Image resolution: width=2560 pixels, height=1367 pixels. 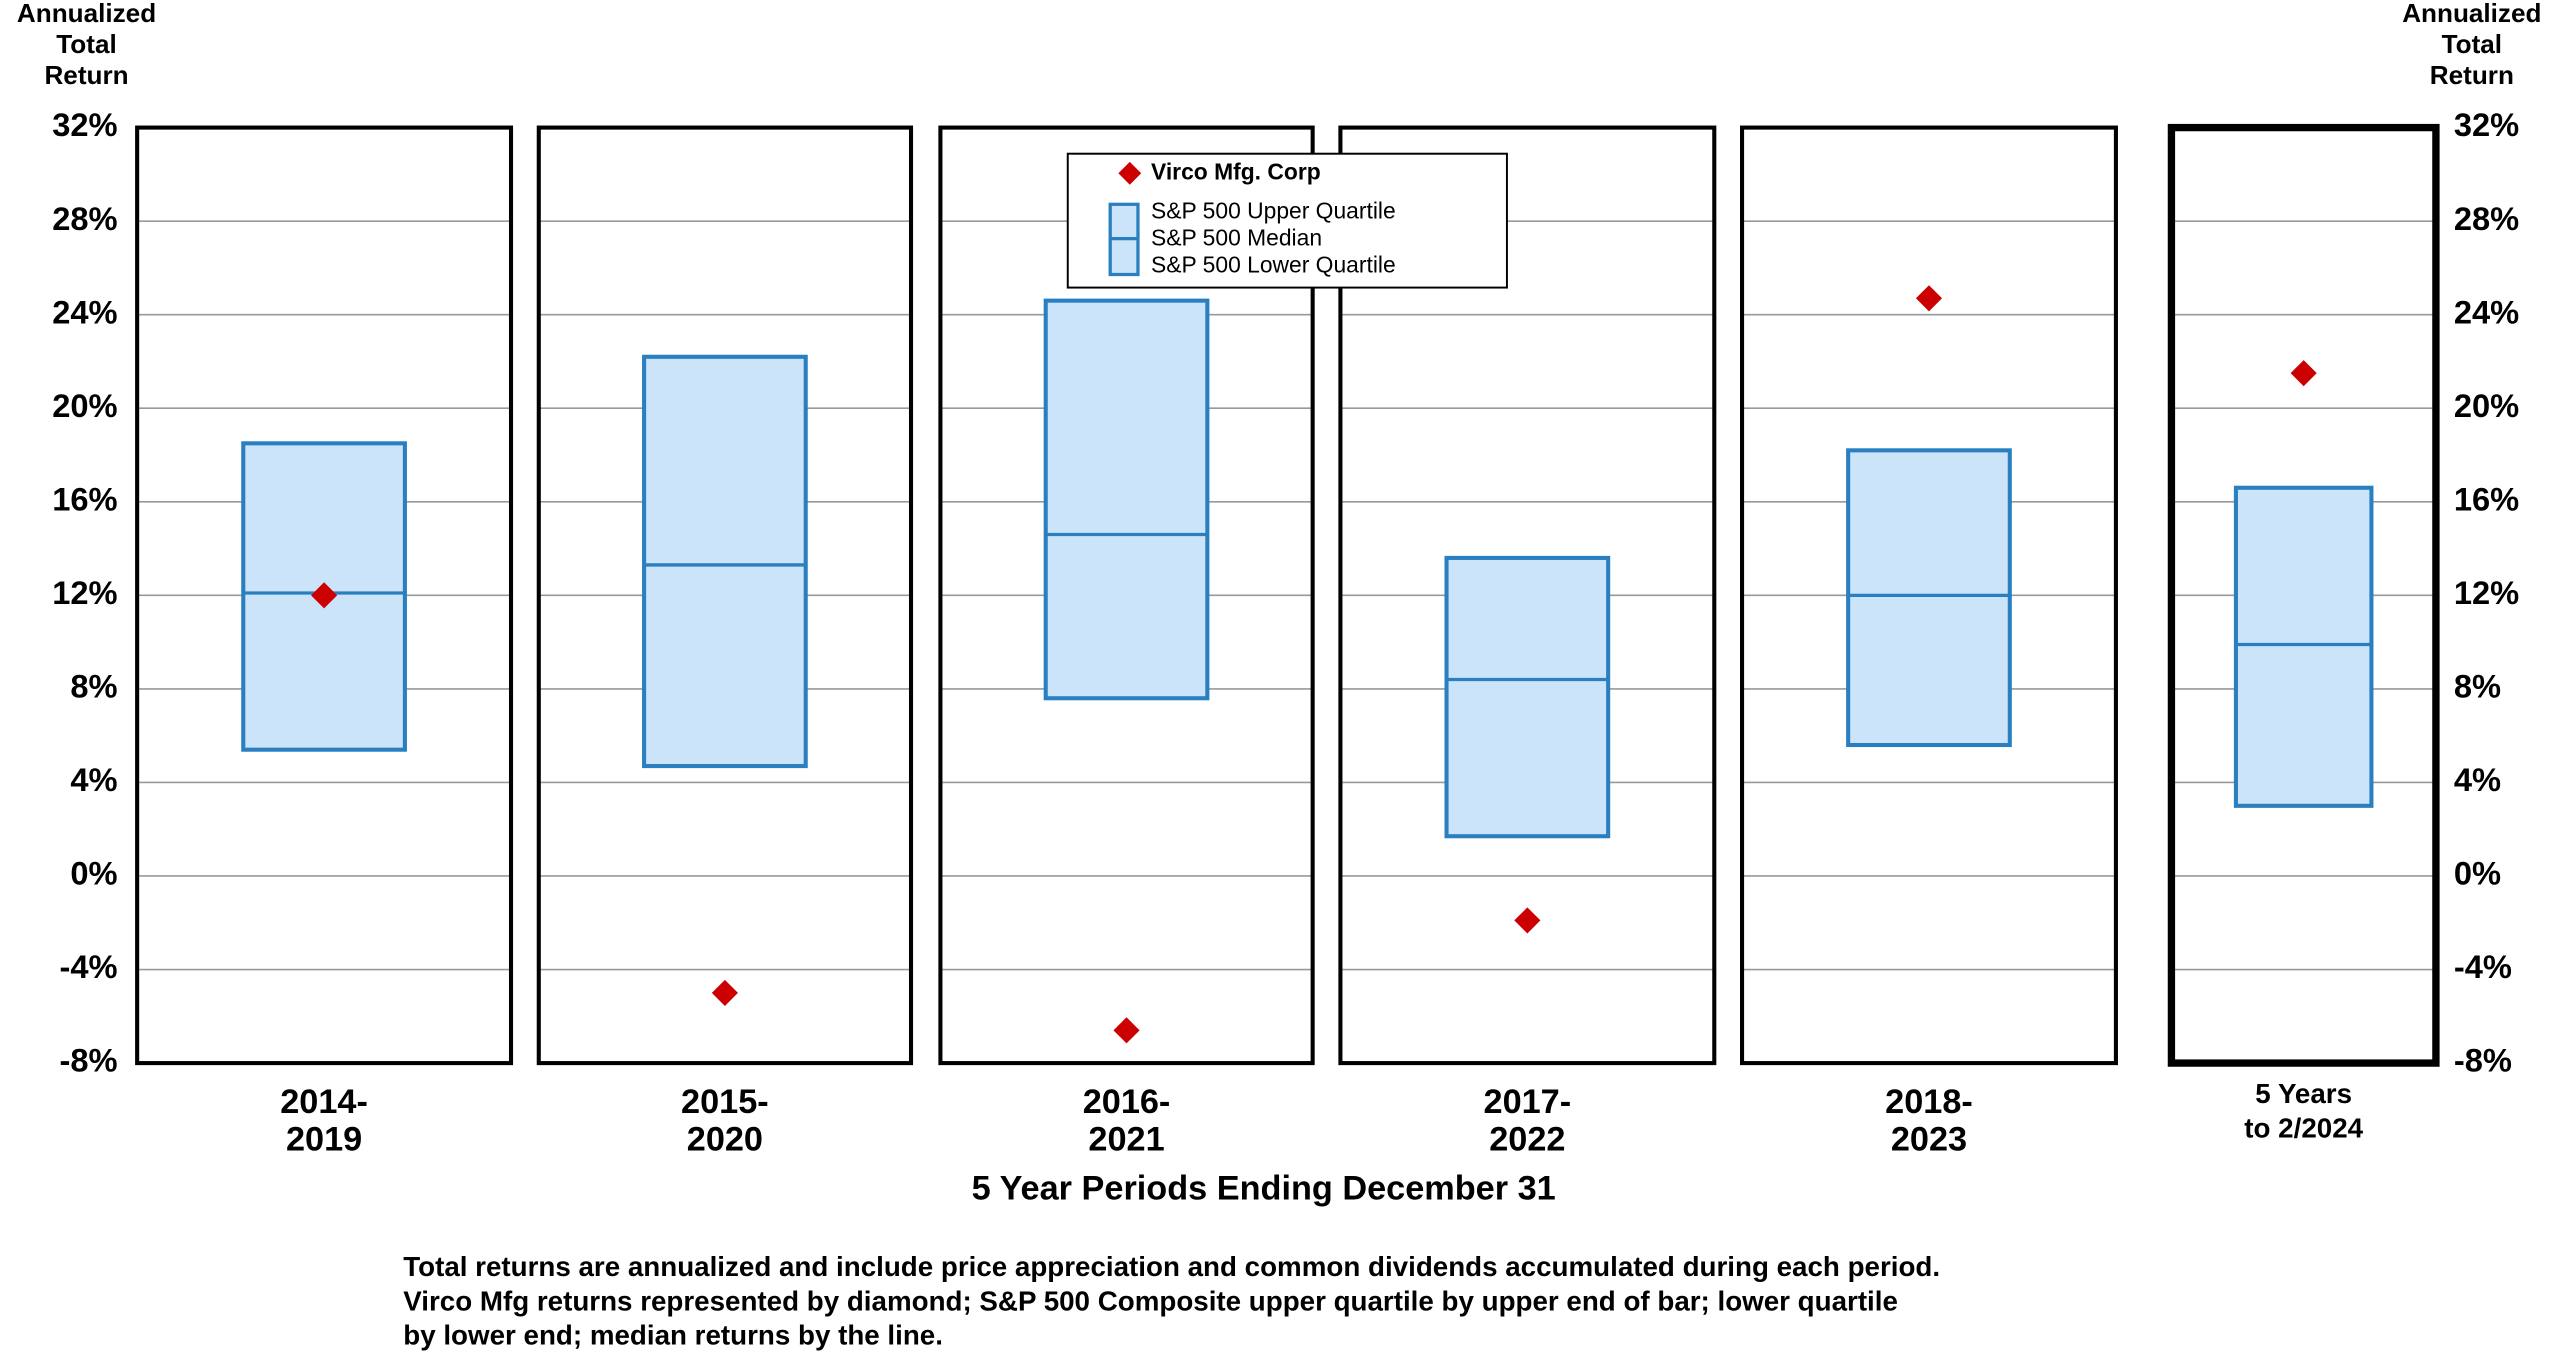 What do you see at coordinates (1126, 1140) in the screenshot?
I see `x-tick-label: 2021` at bounding box center [1126, 1140].